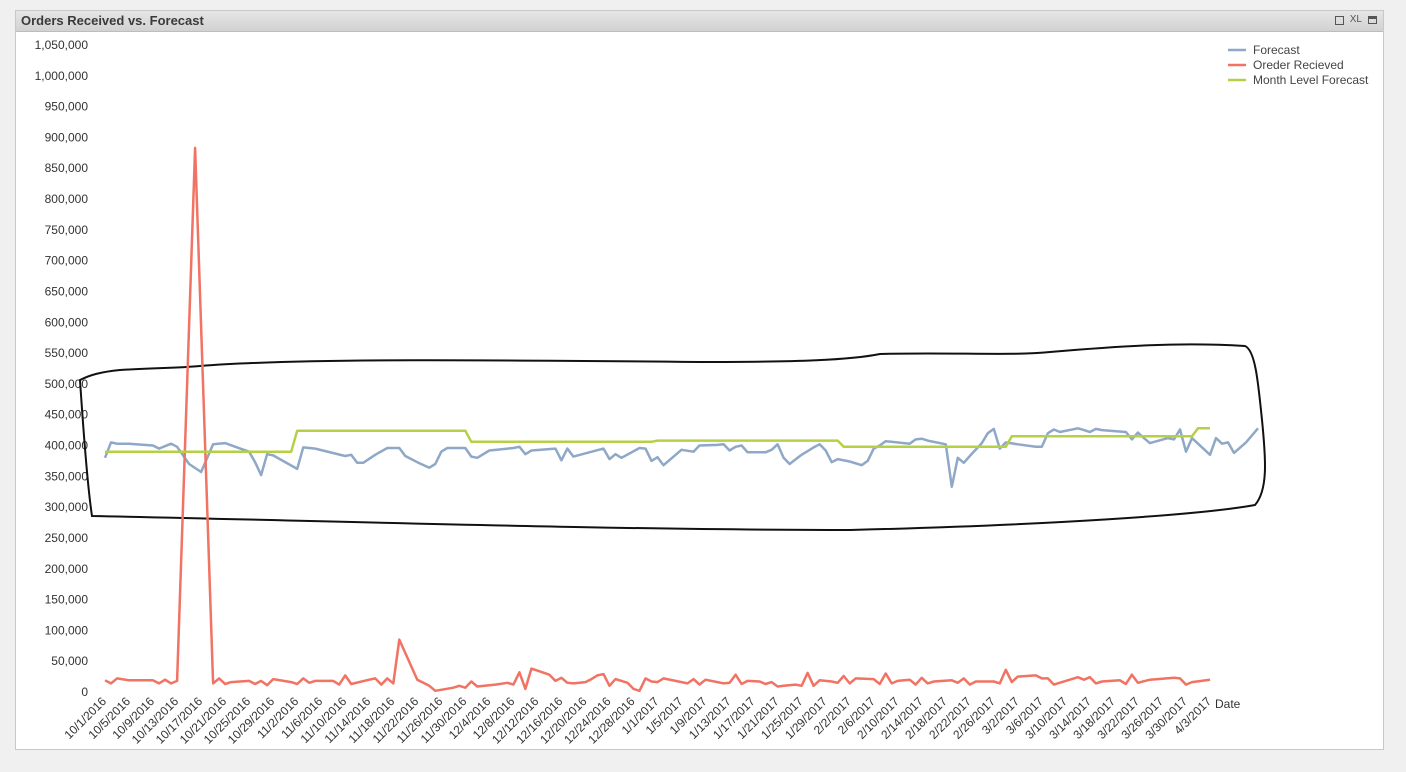  I want to click on y-tick-label: 750,000, so click(67, 230).